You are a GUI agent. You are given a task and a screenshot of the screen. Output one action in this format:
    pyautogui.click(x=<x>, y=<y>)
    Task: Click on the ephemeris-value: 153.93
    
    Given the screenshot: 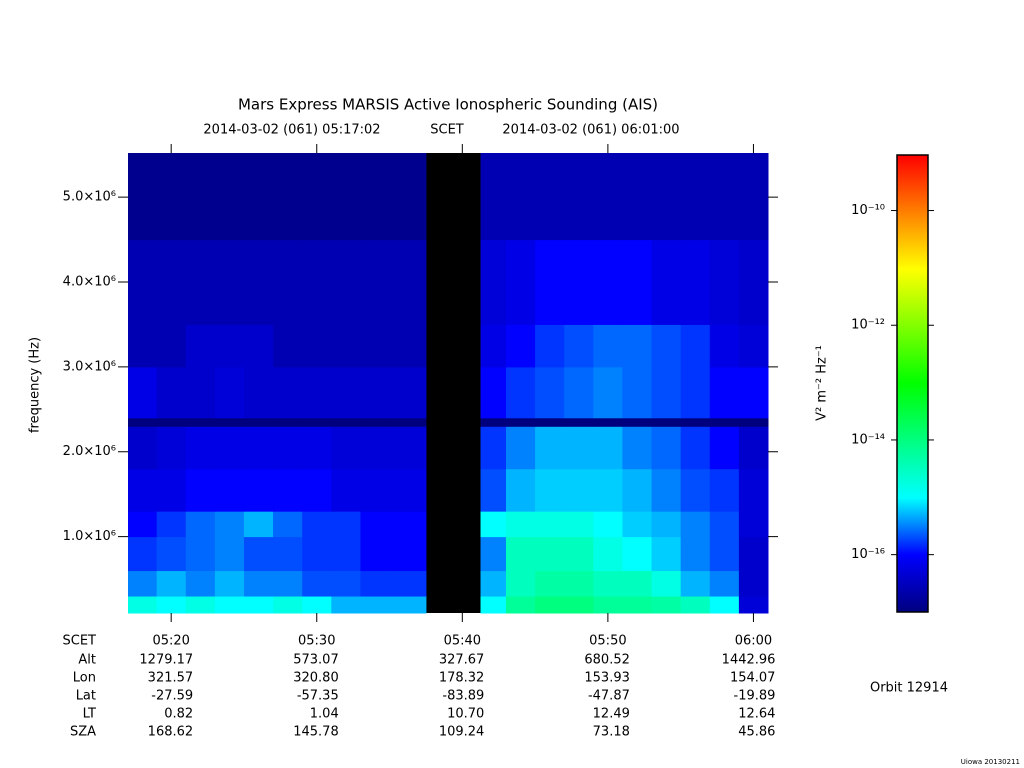 What is the action you would take?
    pyautogui.click(x=607, y=678)
    